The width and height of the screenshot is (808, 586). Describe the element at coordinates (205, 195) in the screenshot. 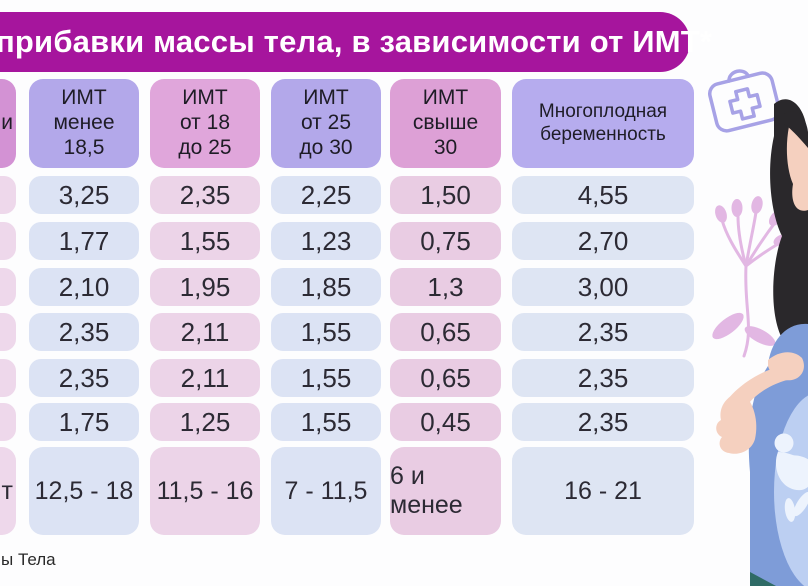

I see `cell-bmi-18-25-row-1: 2,35` at that location.